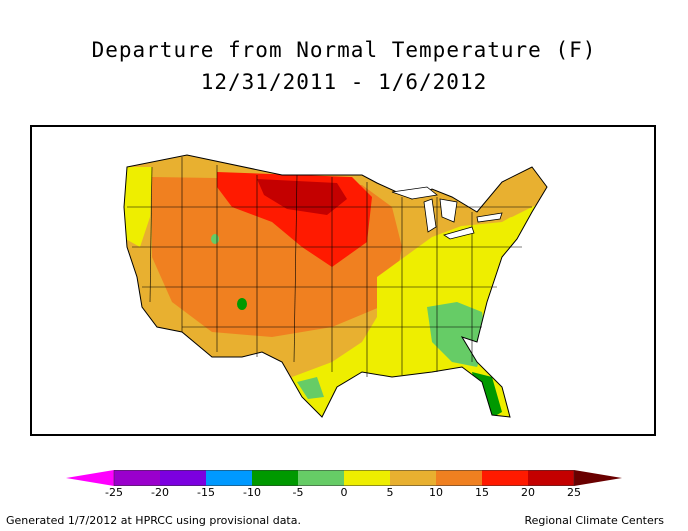  Describe the element at coordinates (594, 520) in the screenshot. I see `footer-source-credit: Regional Climate Centers` at that location.